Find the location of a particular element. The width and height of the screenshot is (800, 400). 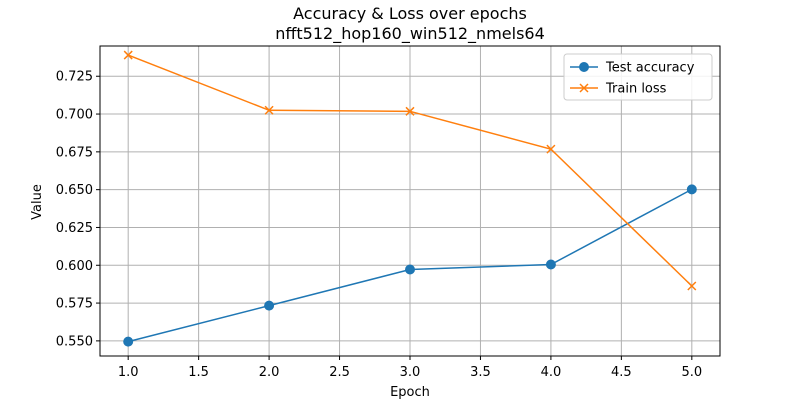

x-tick-label: 3.5 is located at coordinates (480, 372).